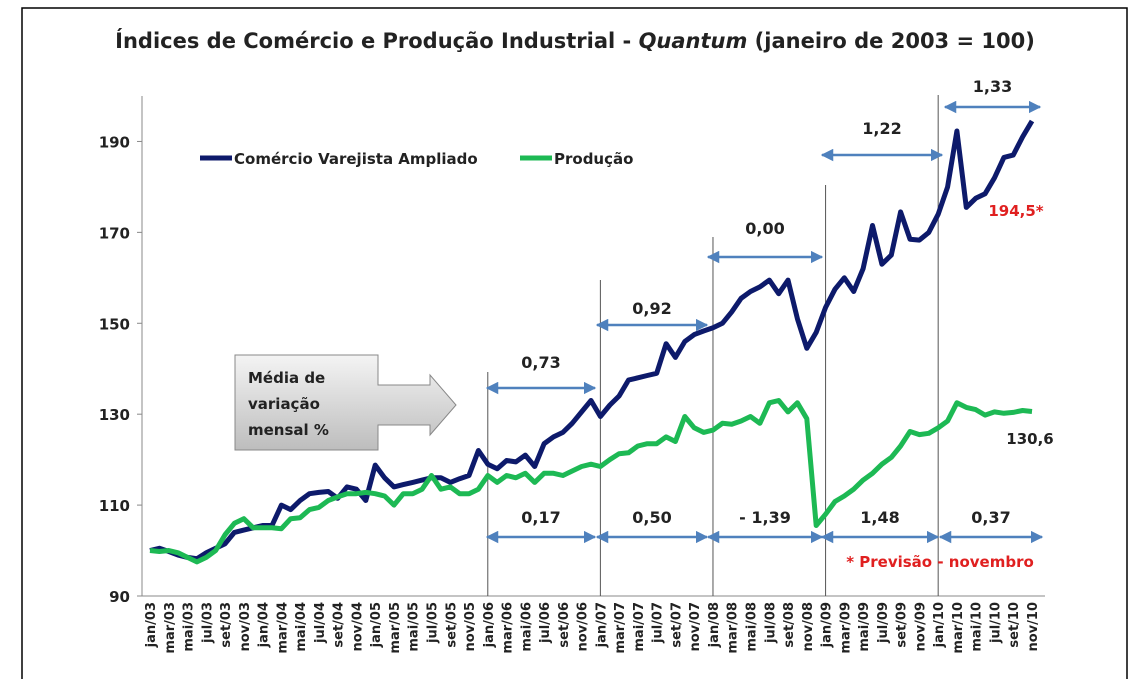 The width and height of the screenshot is (1130, 679). I want to click on y-tick-label: 190, so click(114, 142).